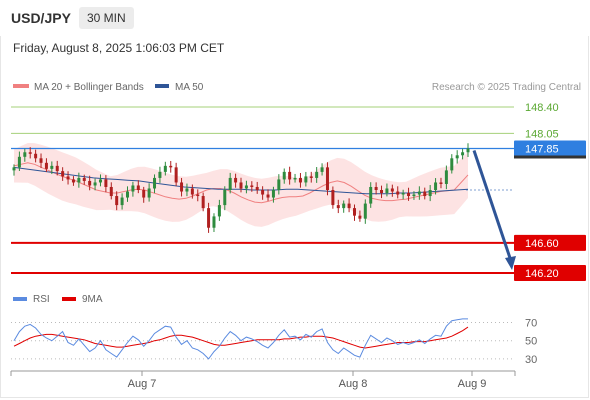  I want to click on ma50-legend-swatch, so click(162, 86).